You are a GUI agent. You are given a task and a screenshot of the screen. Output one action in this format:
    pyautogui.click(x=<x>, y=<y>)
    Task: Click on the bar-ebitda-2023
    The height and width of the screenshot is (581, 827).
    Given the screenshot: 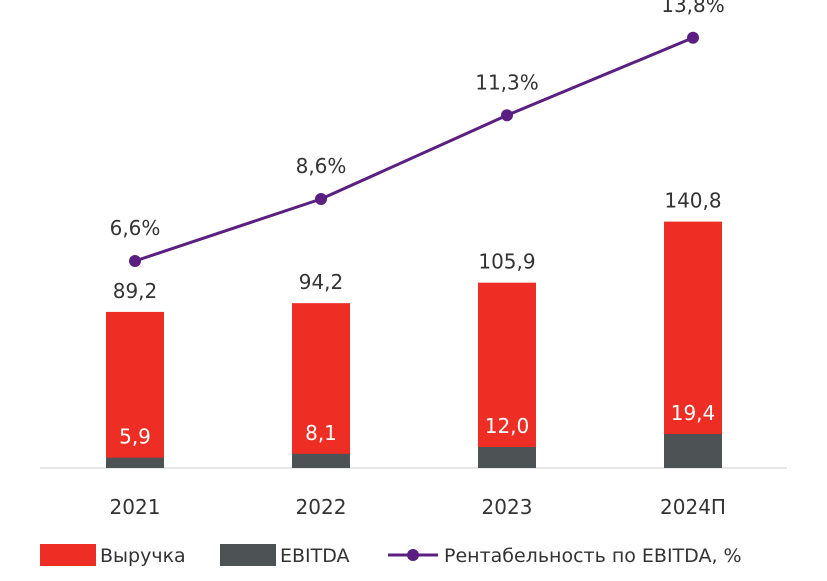 What is the action you would take?
    pyautogui.click(x=507, y=457)
    